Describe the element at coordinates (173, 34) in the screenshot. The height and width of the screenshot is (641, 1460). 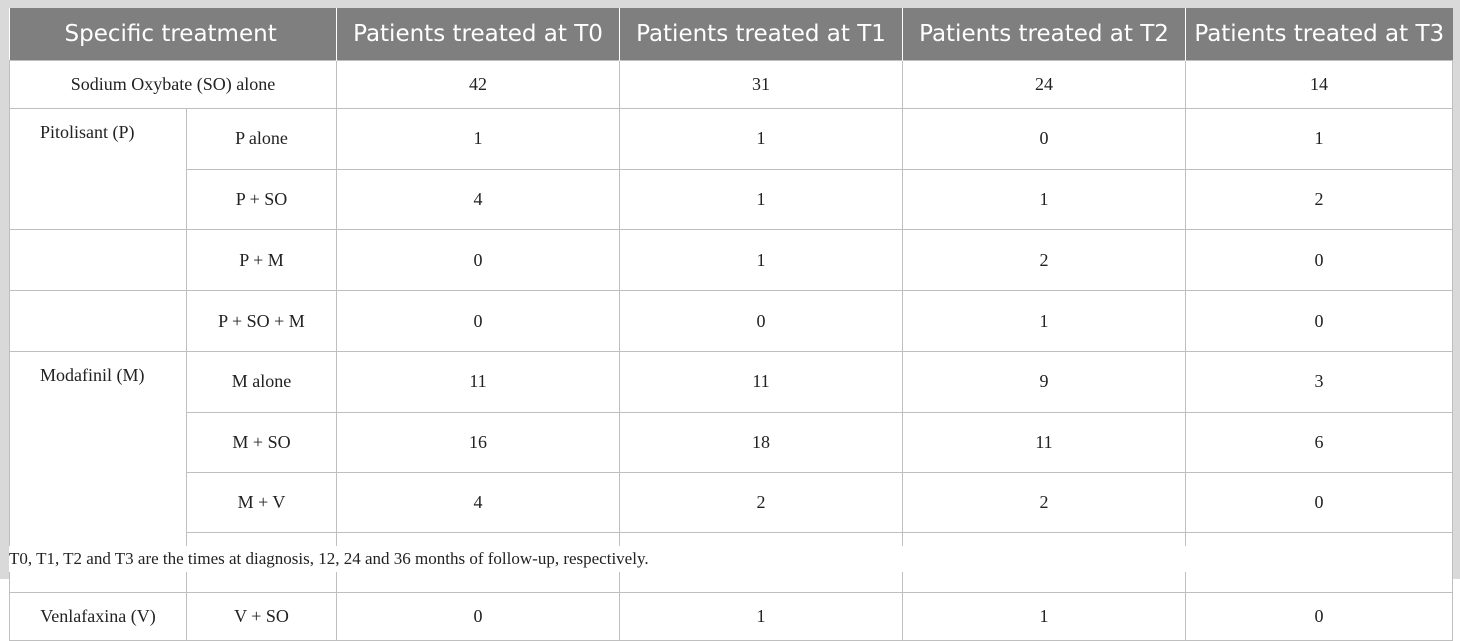
I see `header-specific-treatment: Specific treatment` at that location.